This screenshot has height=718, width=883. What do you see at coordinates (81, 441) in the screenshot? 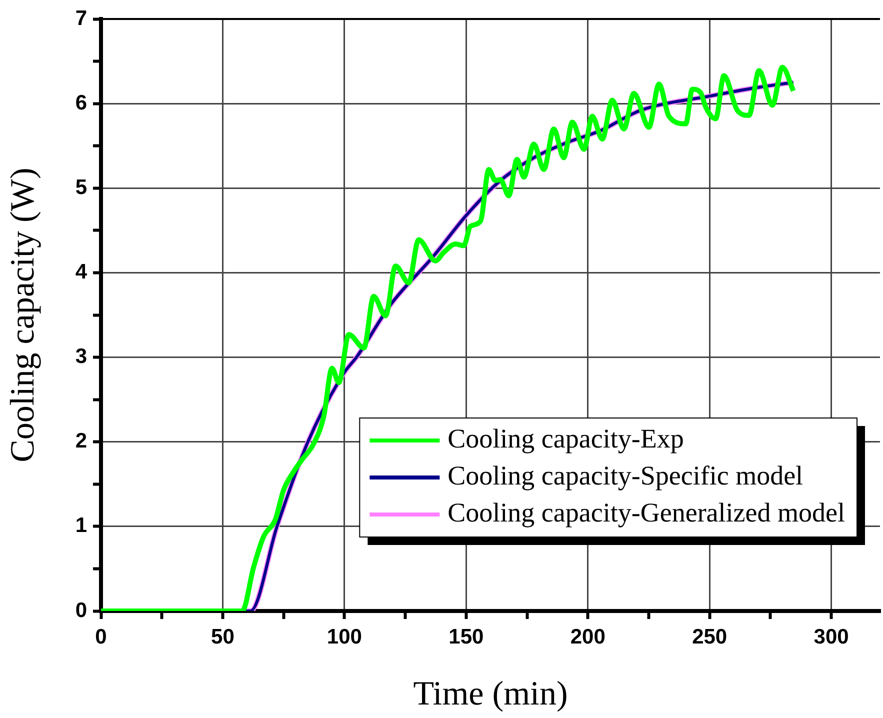
I see `y-tick-label: 2` at bounding box center [81, 441].